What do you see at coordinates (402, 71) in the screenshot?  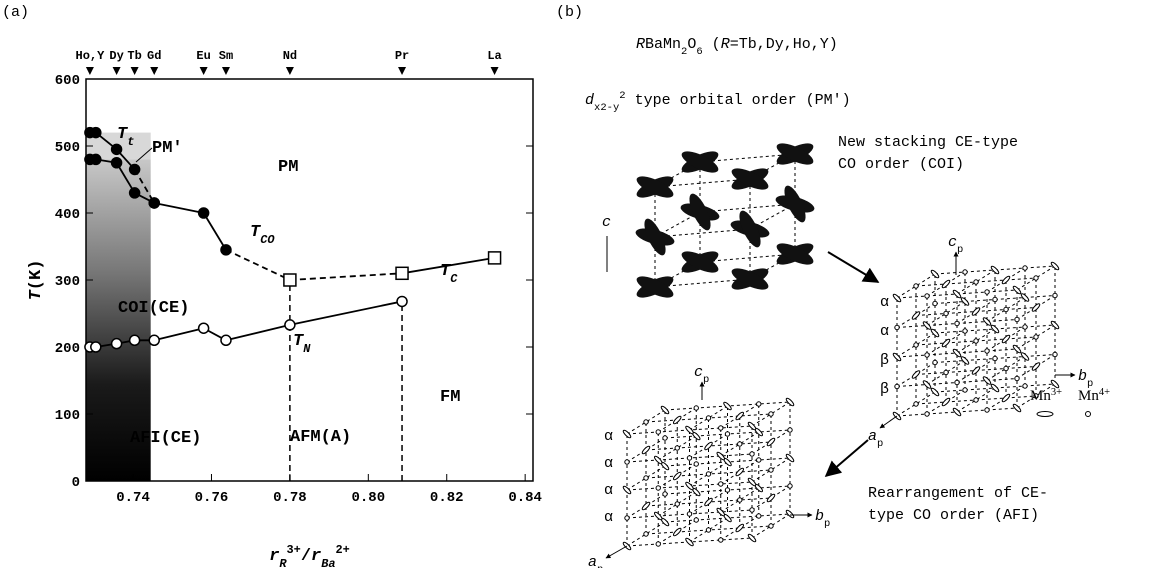 I see `top-marker` at bounding box center [402, 71].